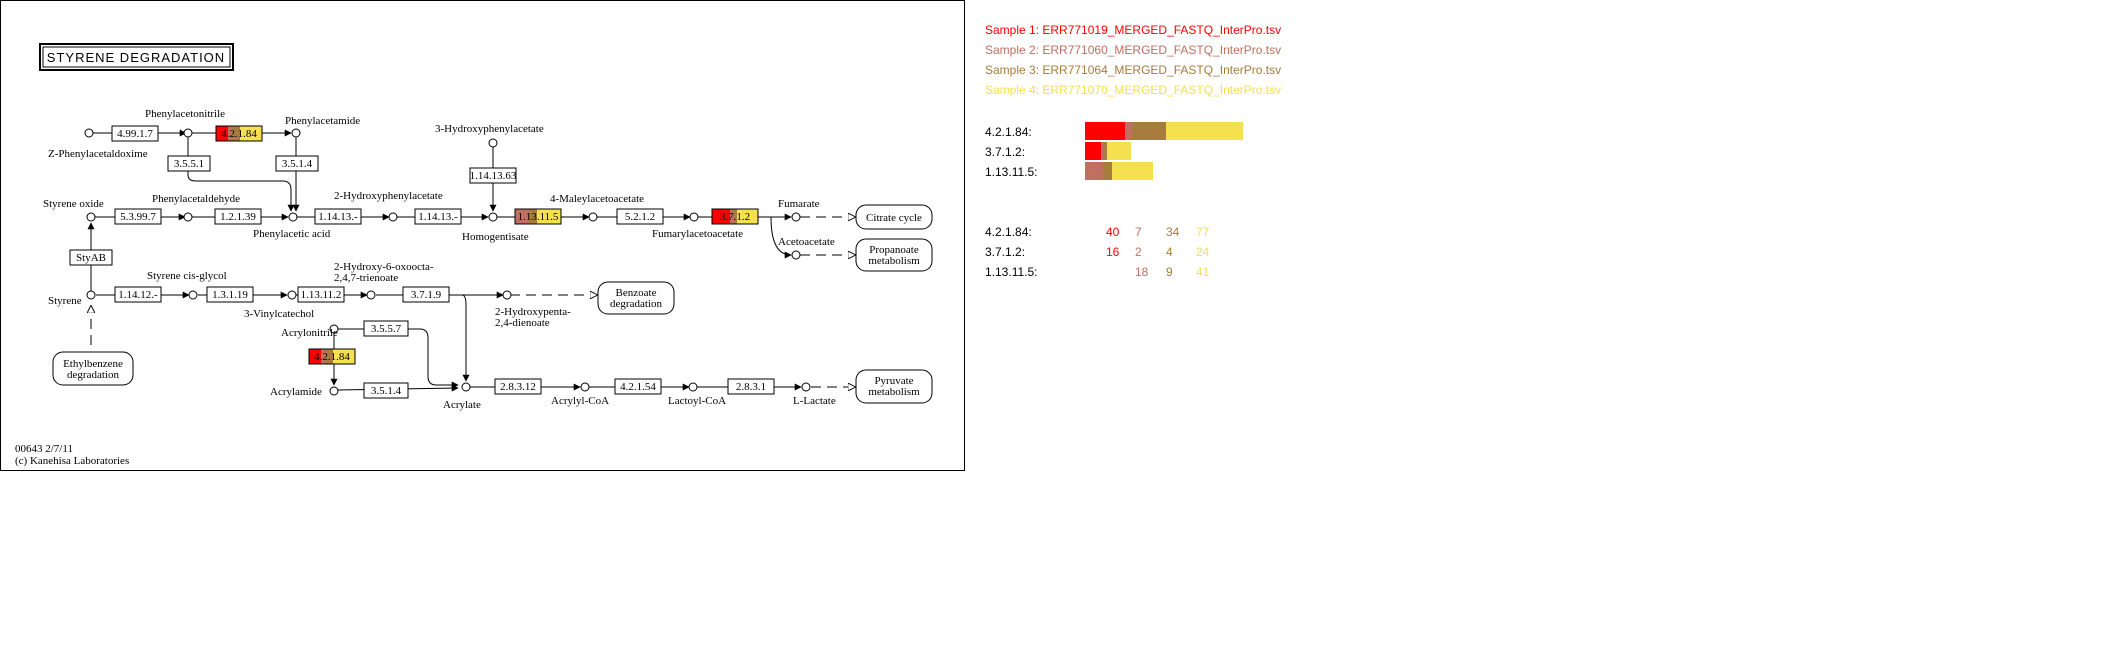 The image size is (2117, 667). Describe the element at coordinates (493, 217) in the screenshot. I see `compound-homogentisate` at that location.